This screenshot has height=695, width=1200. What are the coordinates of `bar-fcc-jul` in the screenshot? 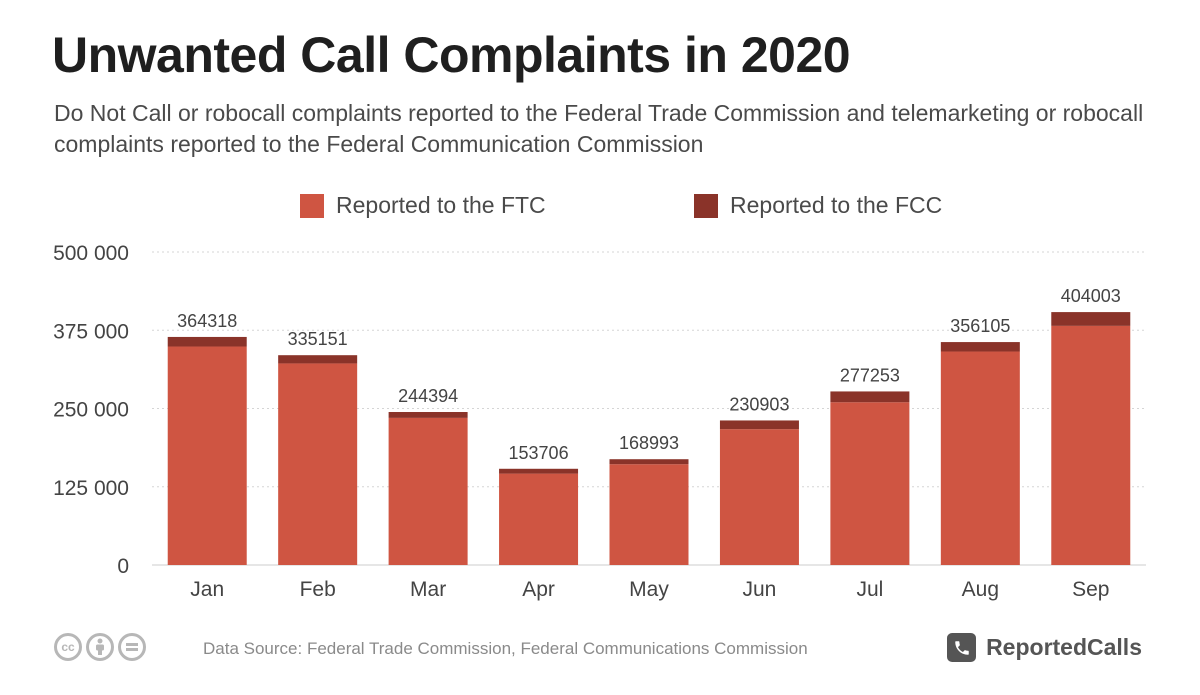 It's located at (870, 397).